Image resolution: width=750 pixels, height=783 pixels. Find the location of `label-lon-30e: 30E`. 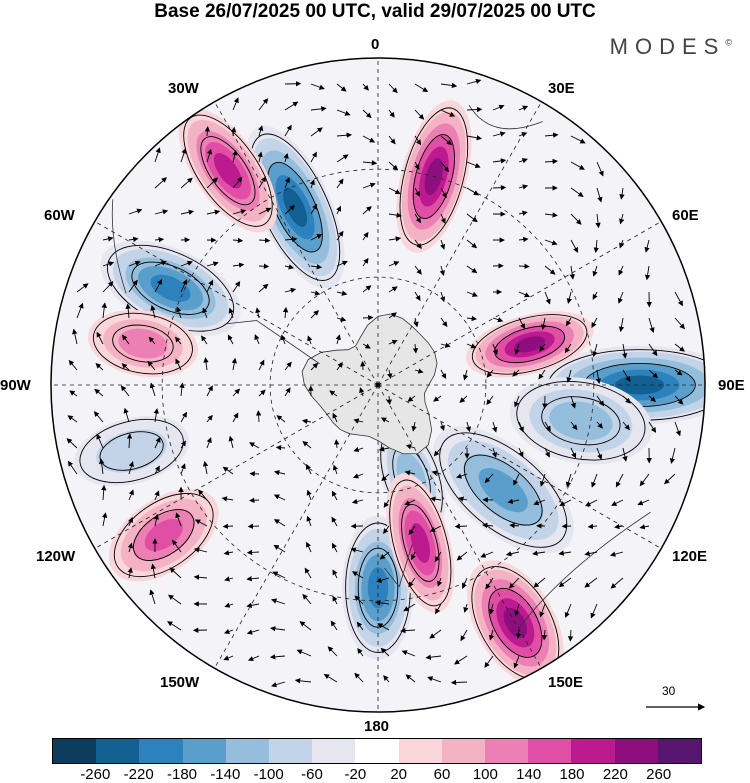

label-lon-30e: 30E is located at coordinates (561, 88).